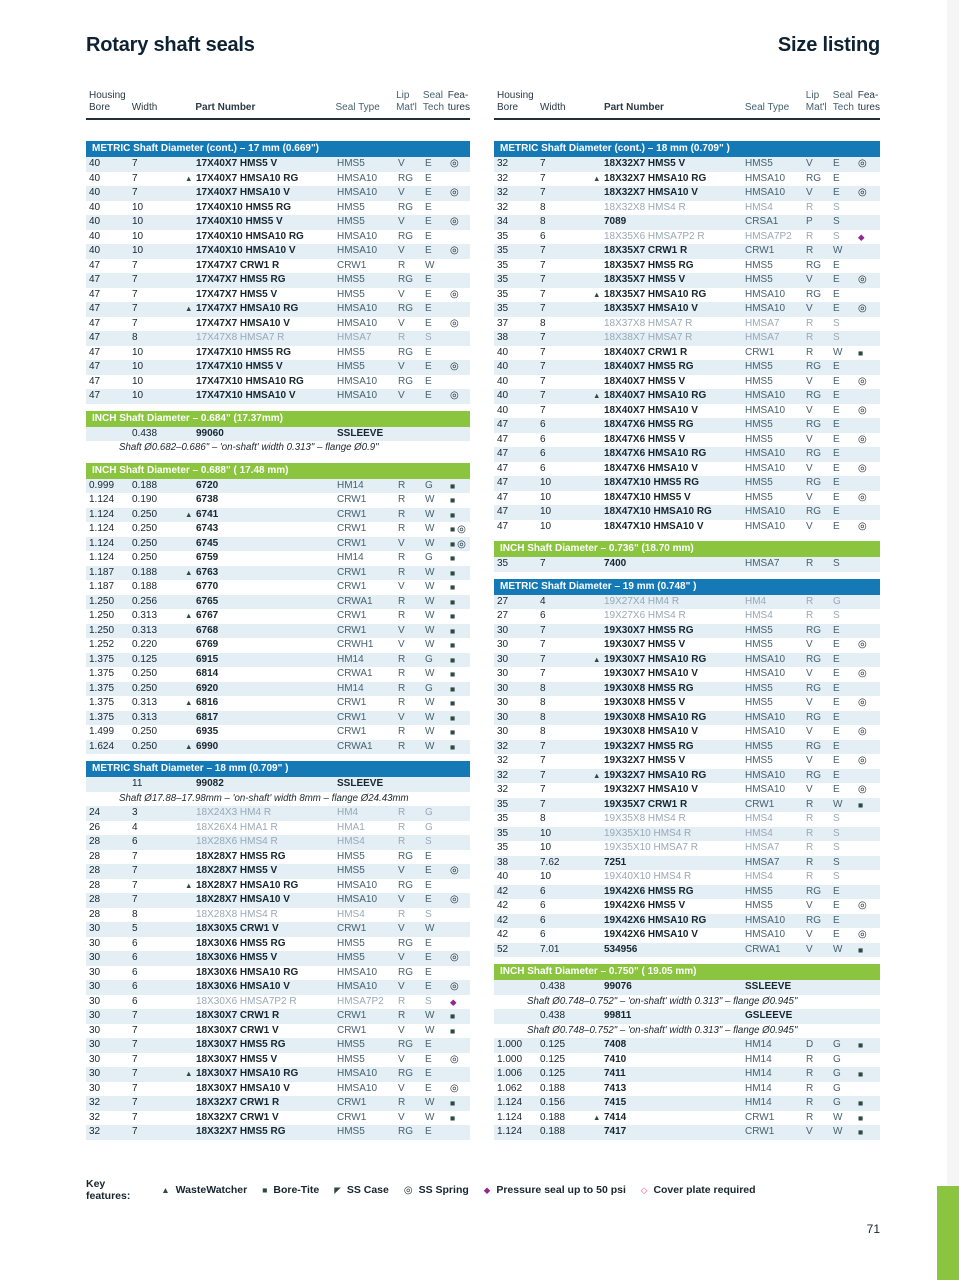 This screenshot has width=959, height=1280. I want to click on lip-material-cell, so click(411, 784).